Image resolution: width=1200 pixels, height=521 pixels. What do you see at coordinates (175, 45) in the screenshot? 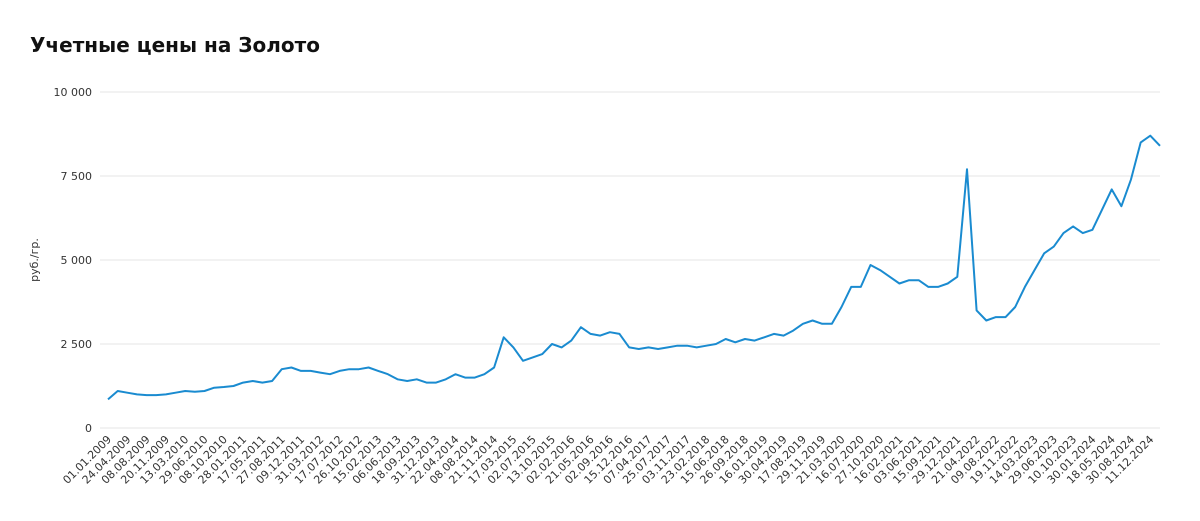
I see `chart-title: Учетные цены на Золото` at bounding box center [175, 45].